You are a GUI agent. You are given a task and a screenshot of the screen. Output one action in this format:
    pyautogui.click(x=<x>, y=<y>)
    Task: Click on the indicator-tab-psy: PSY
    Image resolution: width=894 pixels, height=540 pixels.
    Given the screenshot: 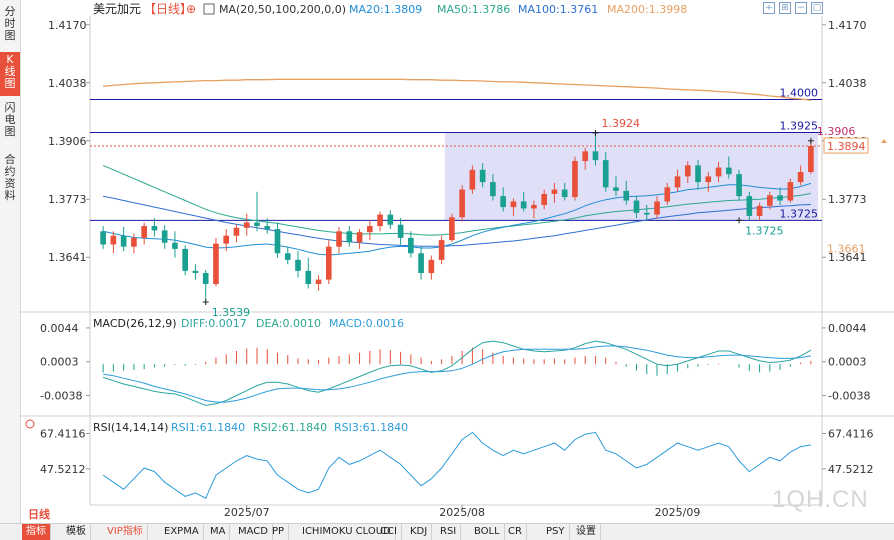 What is the action you would take?
    pyautogui.click(x=556, y=532)
    